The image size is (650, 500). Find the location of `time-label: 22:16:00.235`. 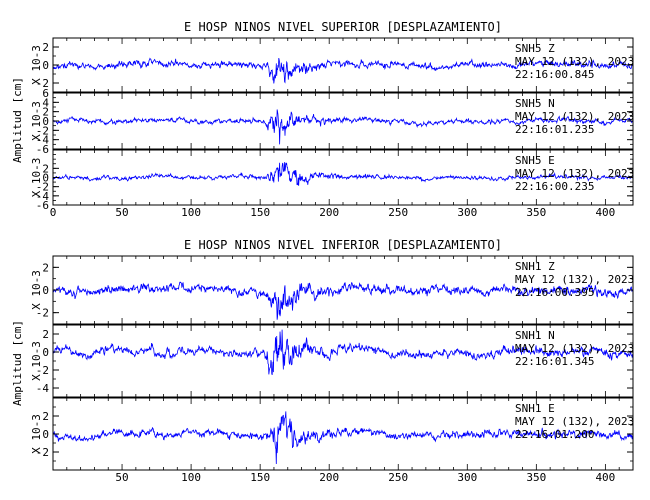

time-label: 22:16:00.235 is located at coordinates (554, 186).